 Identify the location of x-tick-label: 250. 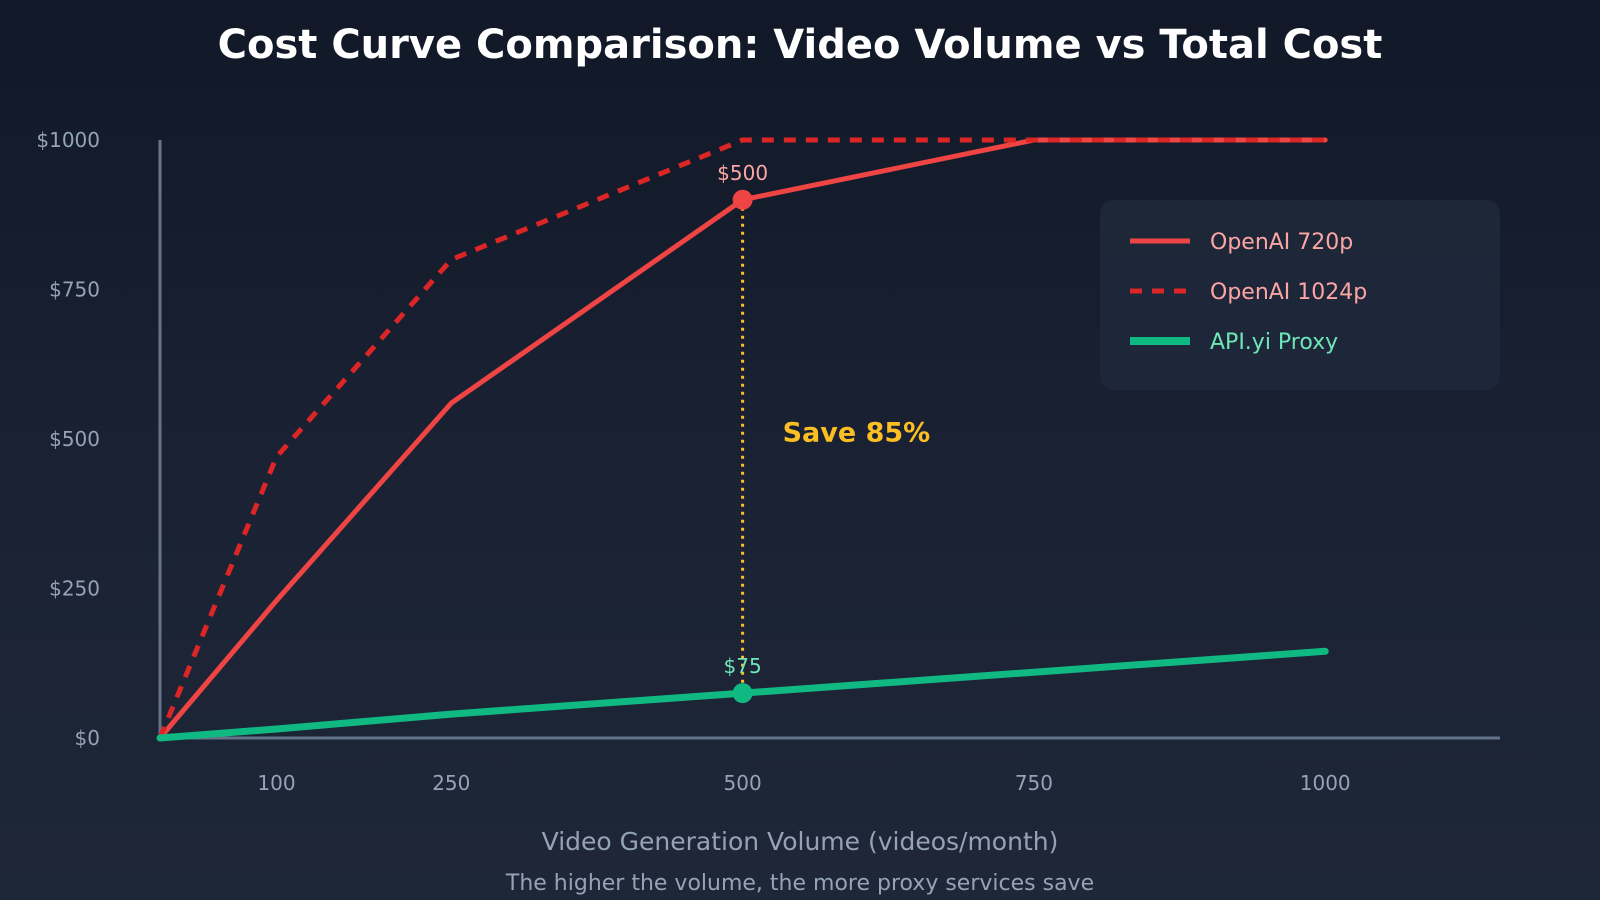
(451, 783).